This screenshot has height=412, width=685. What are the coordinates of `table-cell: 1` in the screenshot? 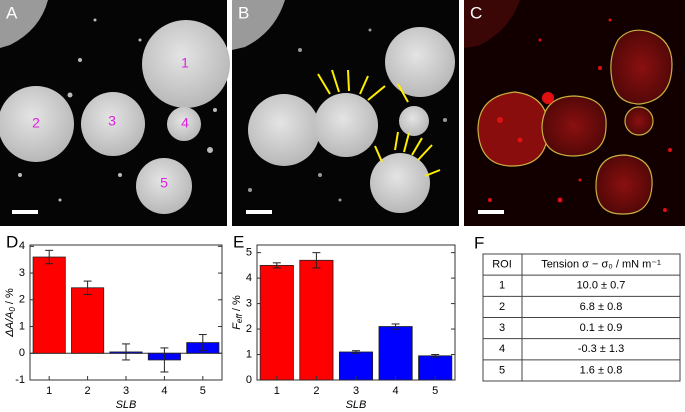 It's located at (502, 286).